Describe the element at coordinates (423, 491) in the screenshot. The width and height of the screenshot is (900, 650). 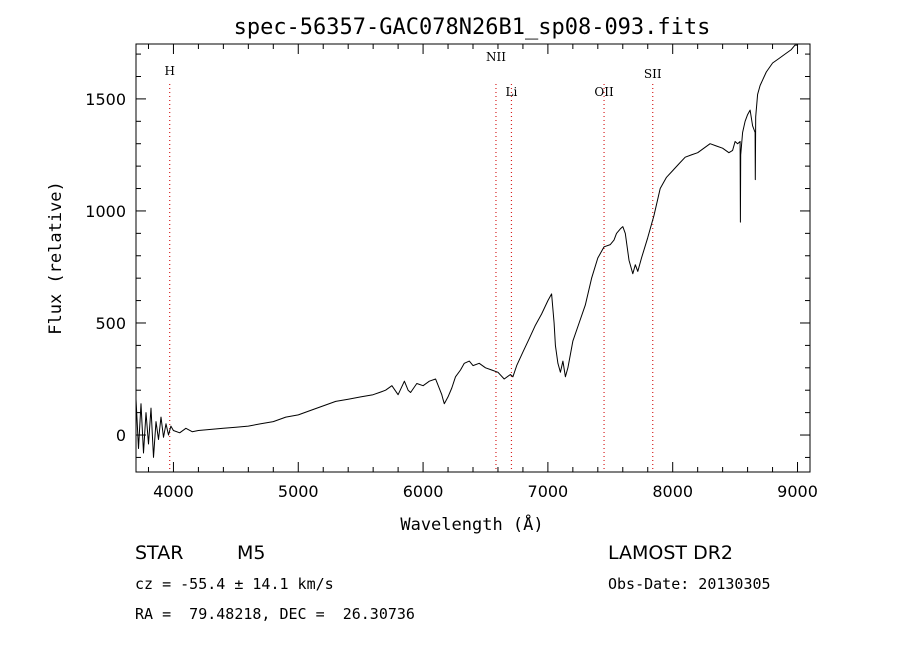
I see `x-tick-label: 6000` at that location.